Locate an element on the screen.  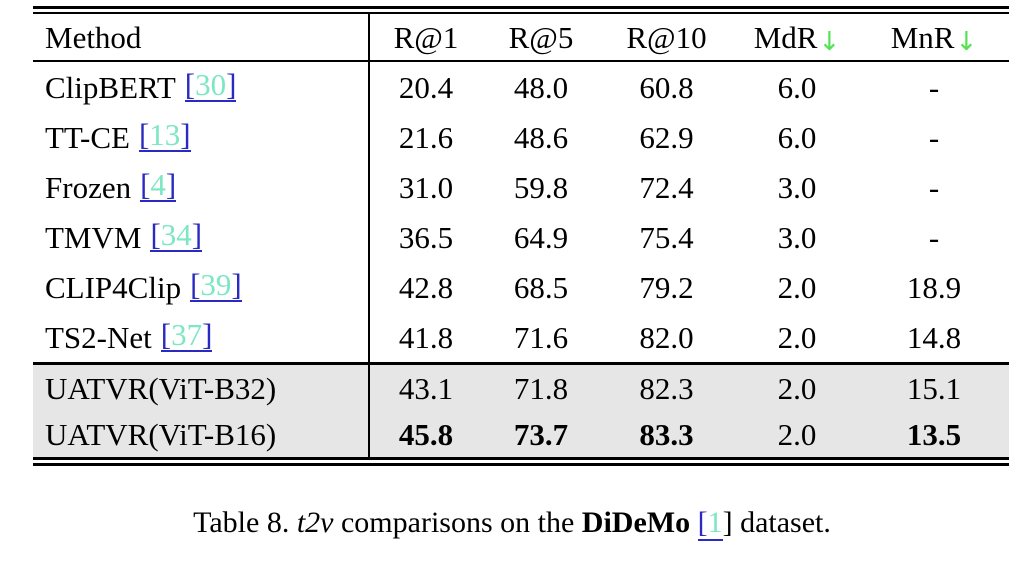
column-header-r1: R@1 is located at coordinates (426, 37).